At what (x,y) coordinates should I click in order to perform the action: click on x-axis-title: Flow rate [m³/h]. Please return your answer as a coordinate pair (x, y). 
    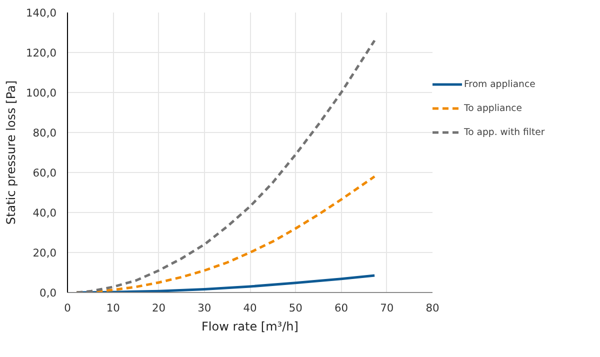
    Looking at the image, I should click on (250, 327).